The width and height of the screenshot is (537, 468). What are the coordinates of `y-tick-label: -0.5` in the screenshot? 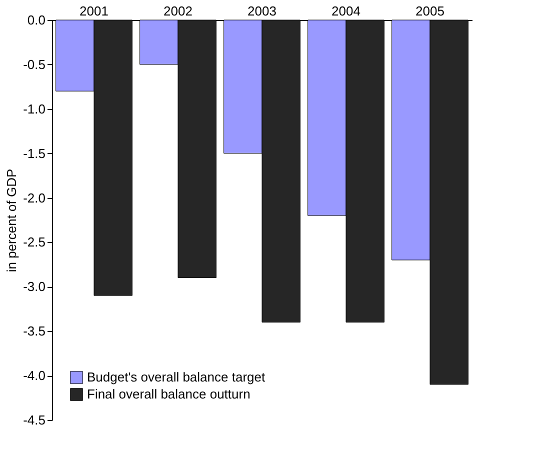 It's located at (34, 64).